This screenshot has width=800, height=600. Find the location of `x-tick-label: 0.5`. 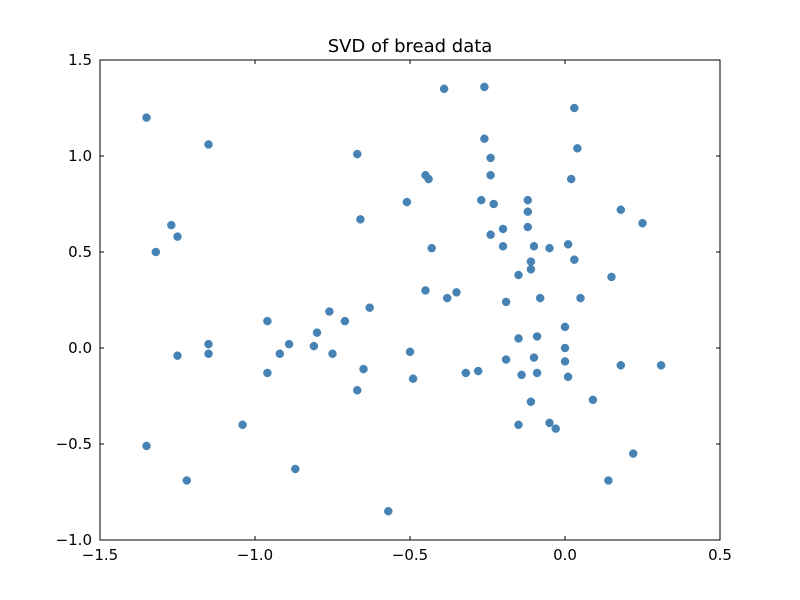

x-tick-label: 0.5 is located at coordinates (720, 555).